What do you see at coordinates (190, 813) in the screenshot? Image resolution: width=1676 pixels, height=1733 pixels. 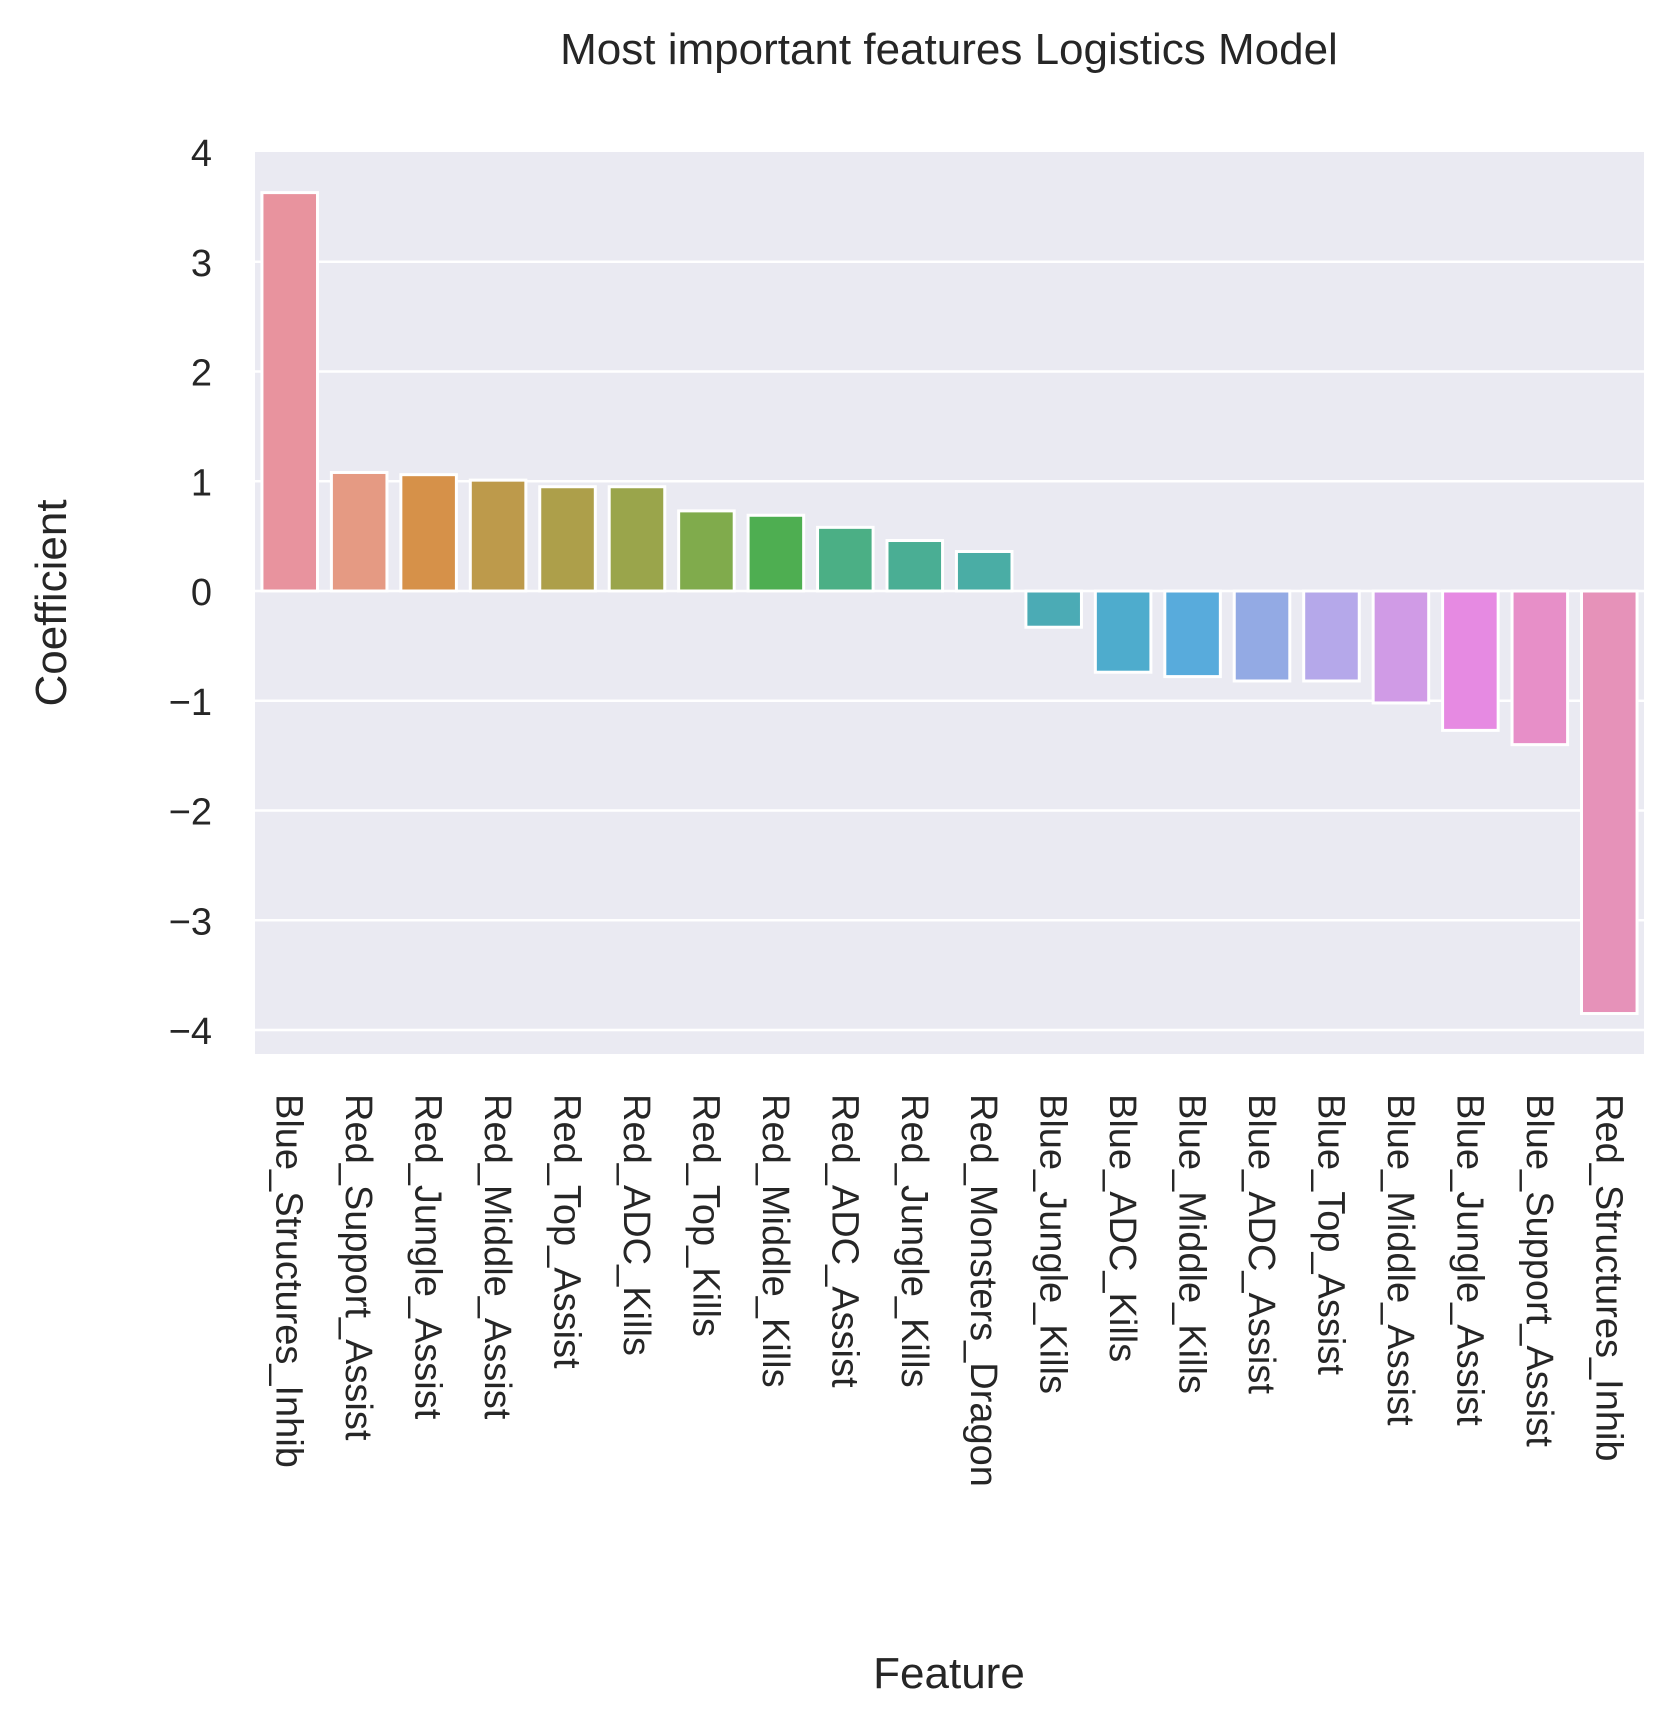 I see `y-tick-label: −2` at bounding box center [190, 813].